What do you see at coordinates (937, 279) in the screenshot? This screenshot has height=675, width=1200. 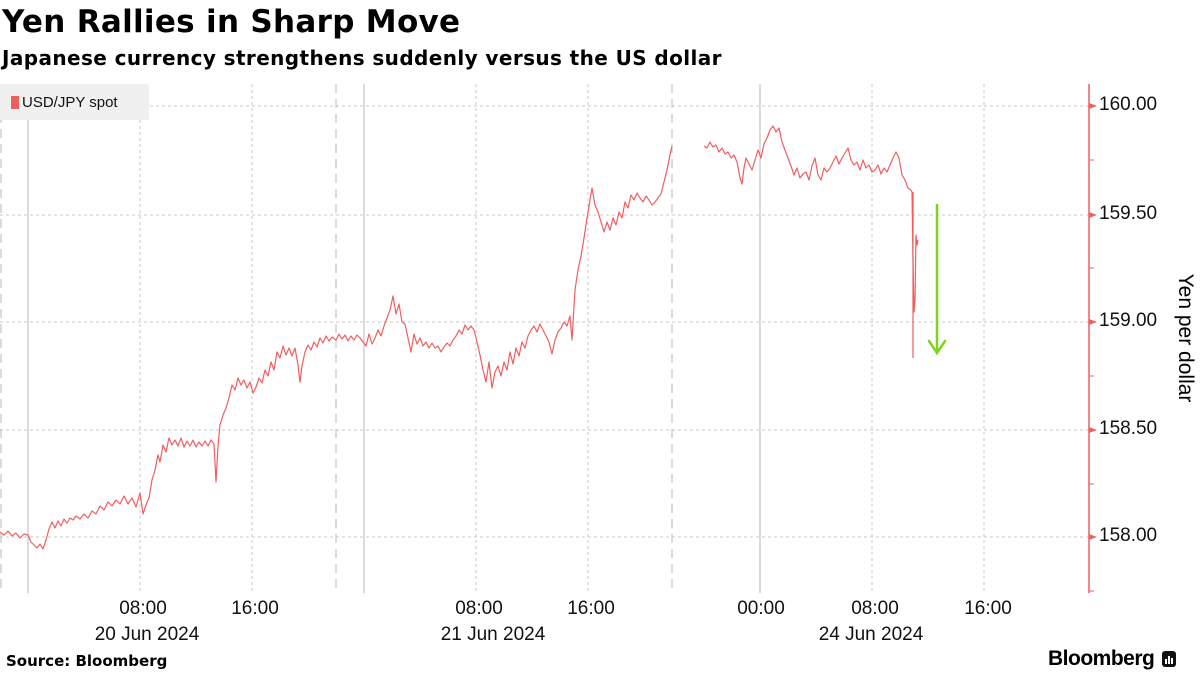 I see `down-arrow-icon` at bounding box center [937, 279].